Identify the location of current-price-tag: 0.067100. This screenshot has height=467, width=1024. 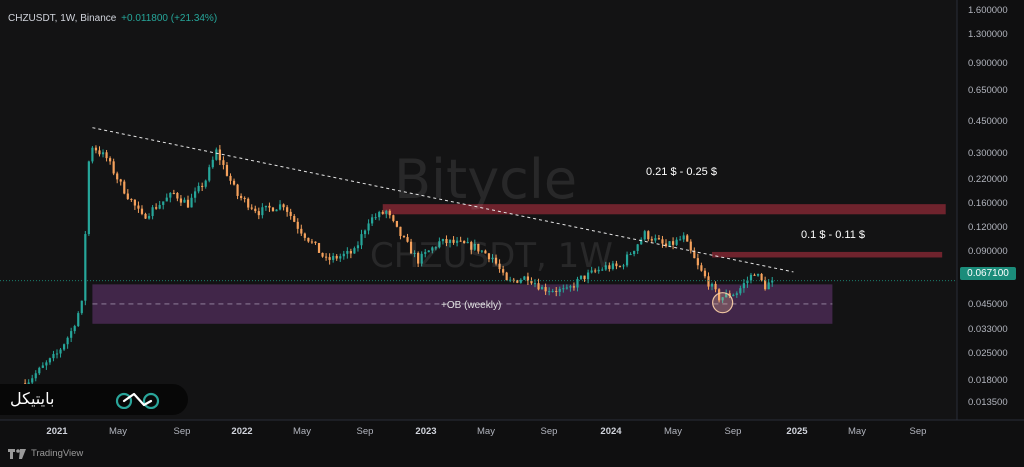
(988, 273).